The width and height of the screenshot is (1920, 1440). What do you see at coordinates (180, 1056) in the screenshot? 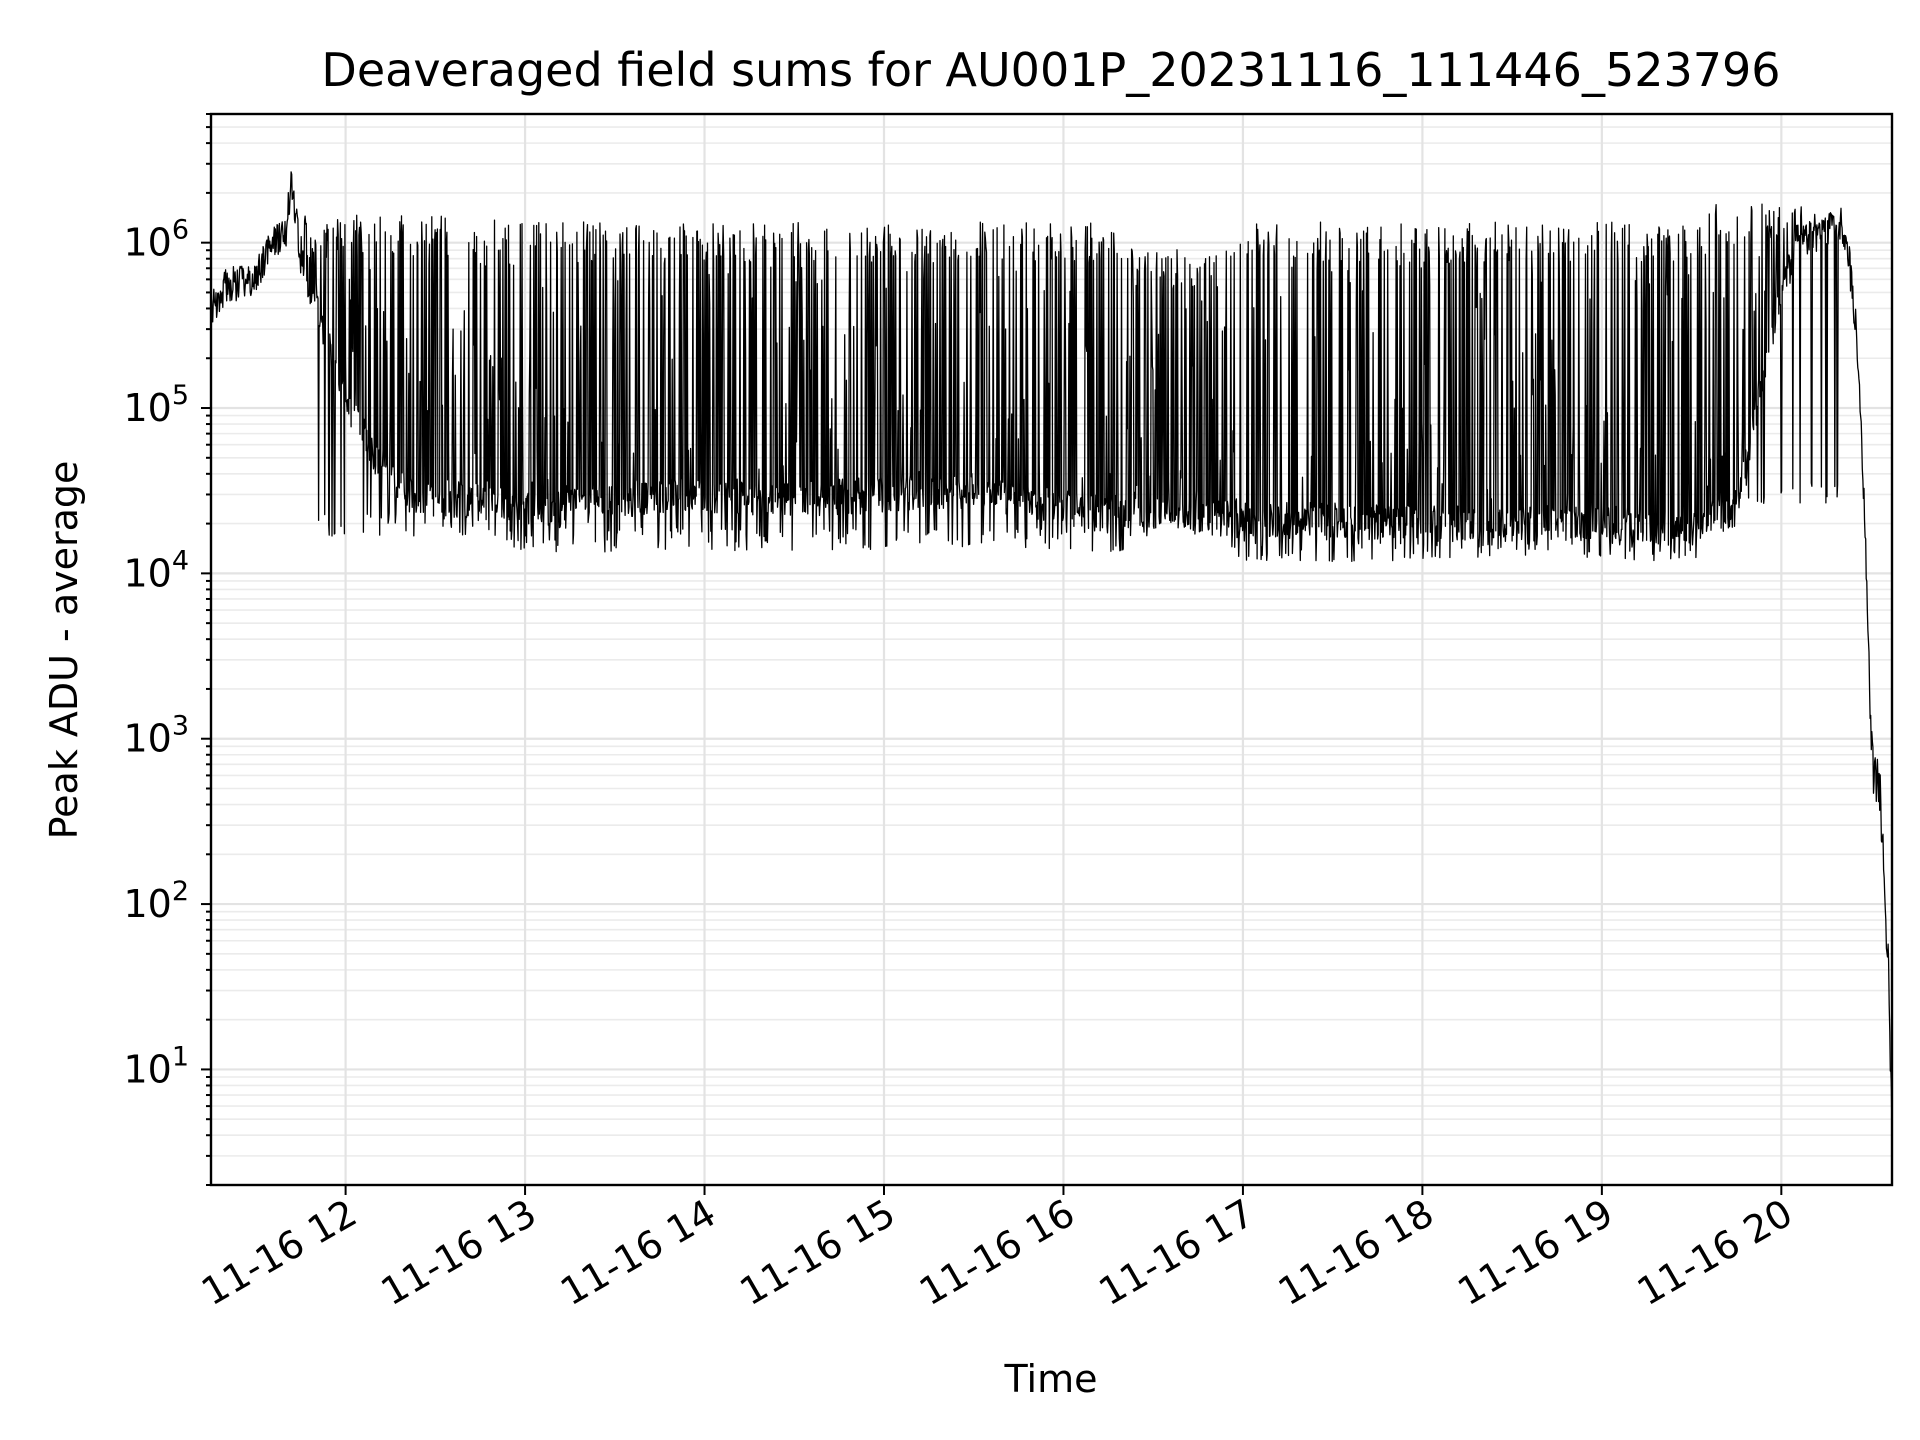
I see `y-tick-exponent: 1` at bounding box center [180, 1056].